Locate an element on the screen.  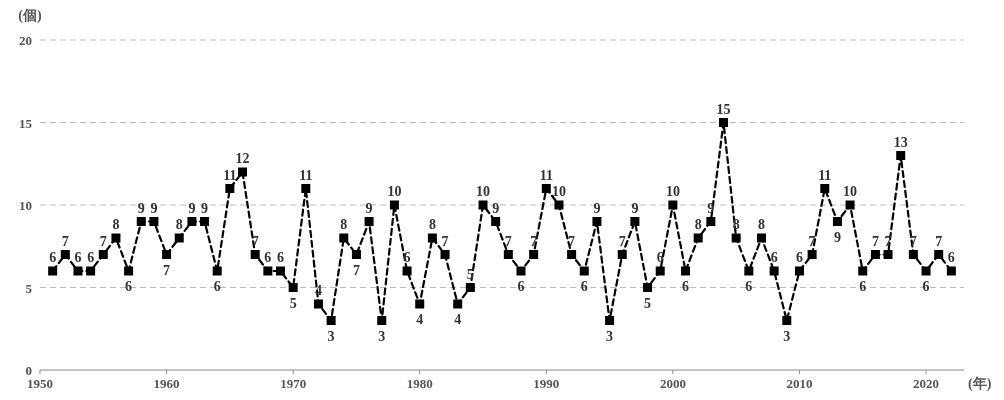
x-tick-label: 1990 is located at coordinates (546, 383).